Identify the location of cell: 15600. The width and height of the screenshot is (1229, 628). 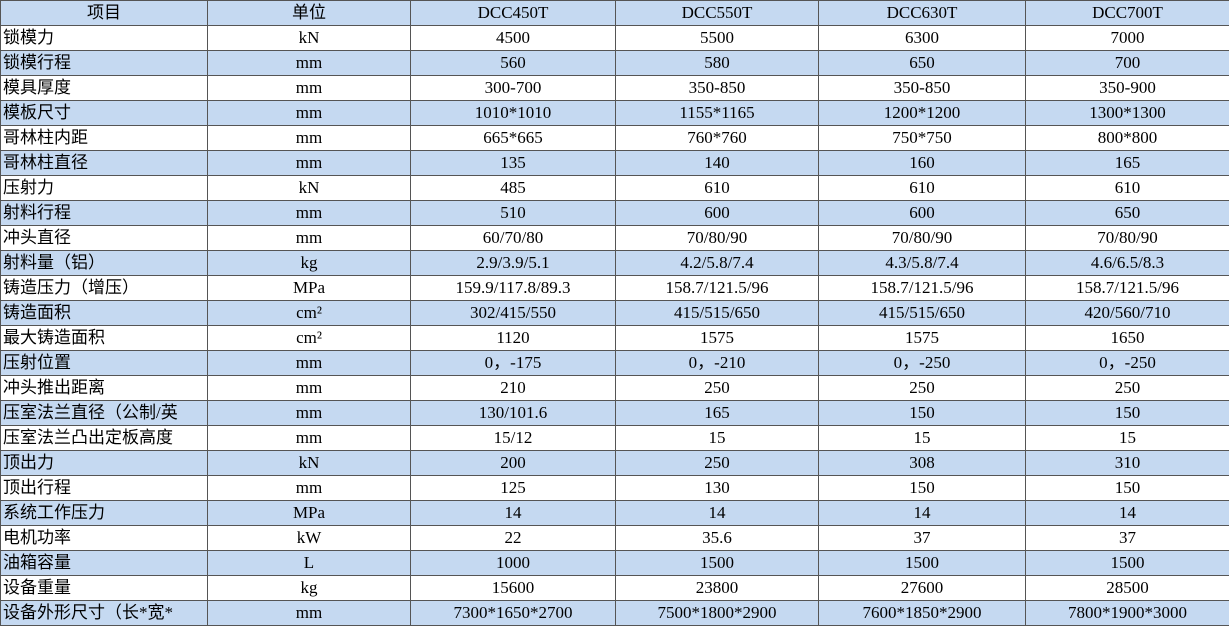
(513, 588).